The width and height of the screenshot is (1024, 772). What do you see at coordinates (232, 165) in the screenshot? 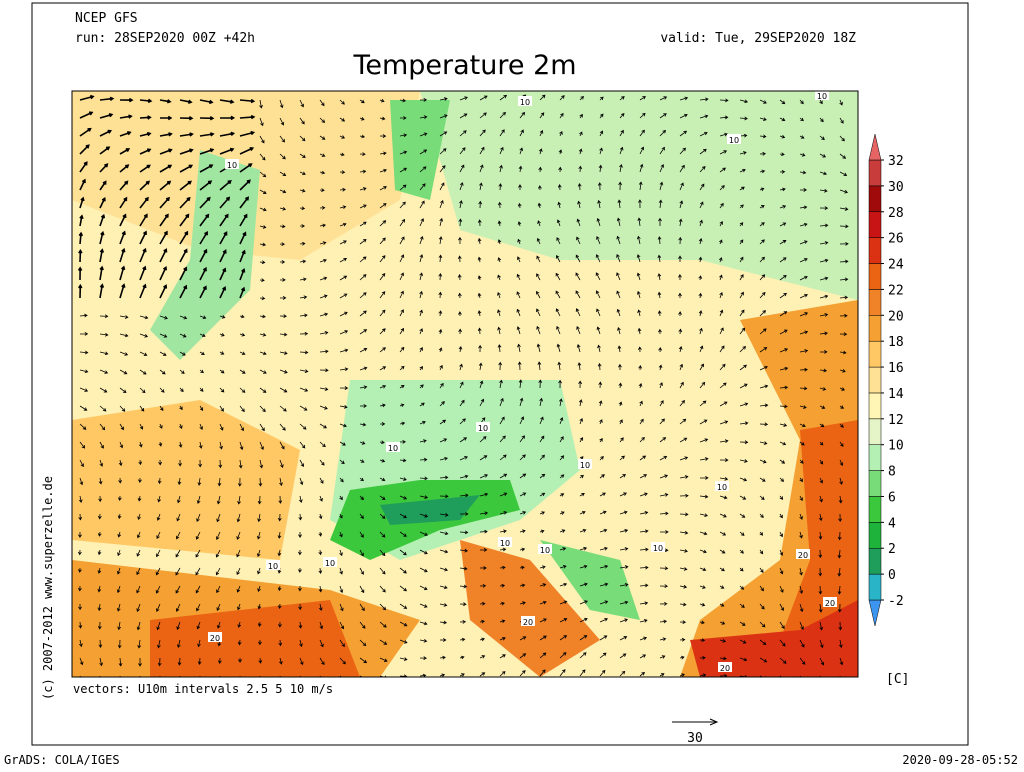
I see `contour-label: 10` at bounding box center [232, 165].